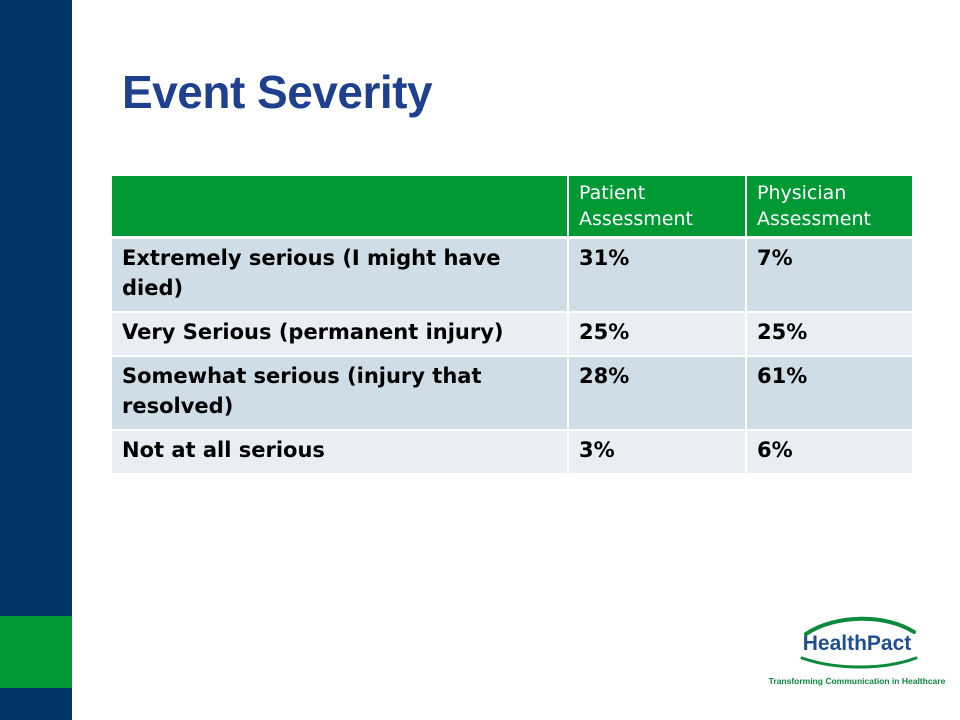 This screenshot has width=960, height=720. Describe the element at coordinates (340, 452) in the screenshot. I see `row-label: Not at all serious` at that location.